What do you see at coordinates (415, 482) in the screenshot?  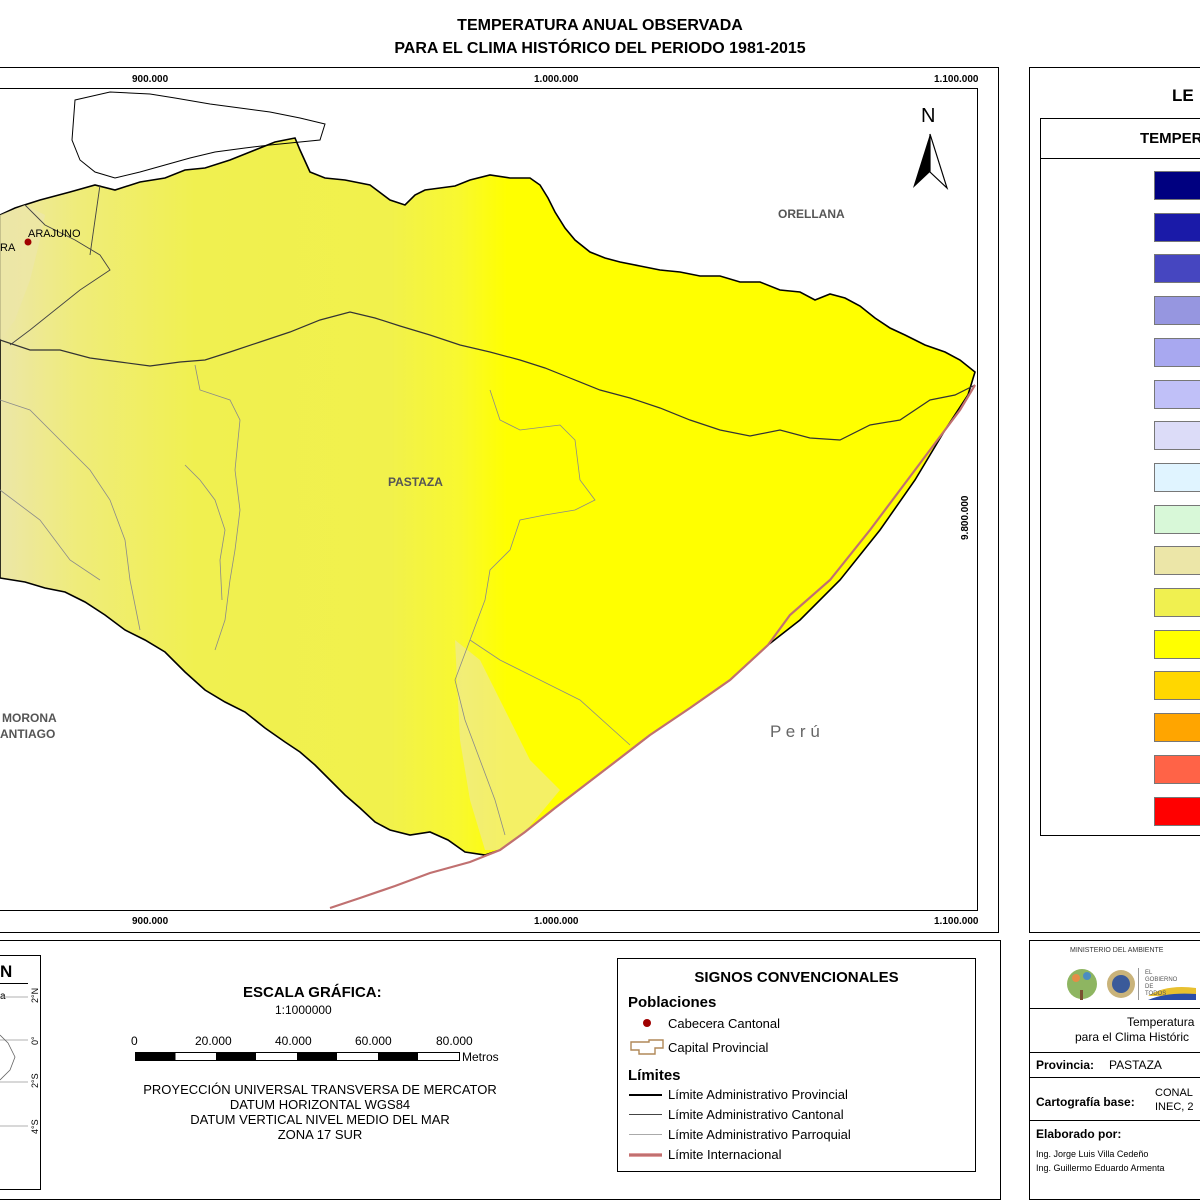 I see `place-label-pastaza: PASTAZA` at bounding box center [415, 482].